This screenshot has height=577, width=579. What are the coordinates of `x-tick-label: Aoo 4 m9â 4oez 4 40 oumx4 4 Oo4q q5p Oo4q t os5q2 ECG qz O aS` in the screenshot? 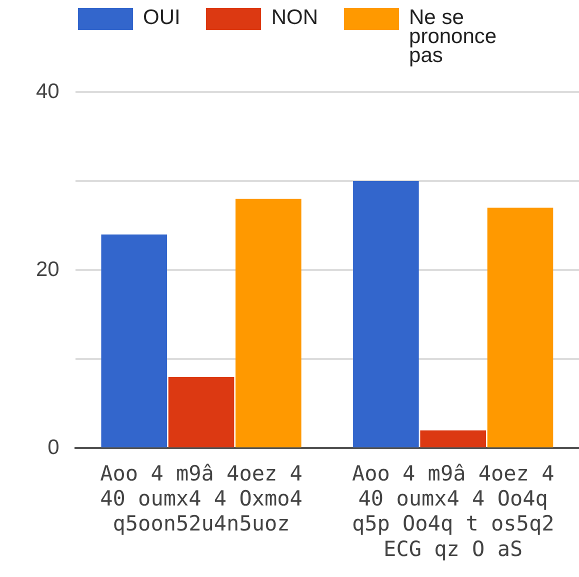 It's located at (453, 511).